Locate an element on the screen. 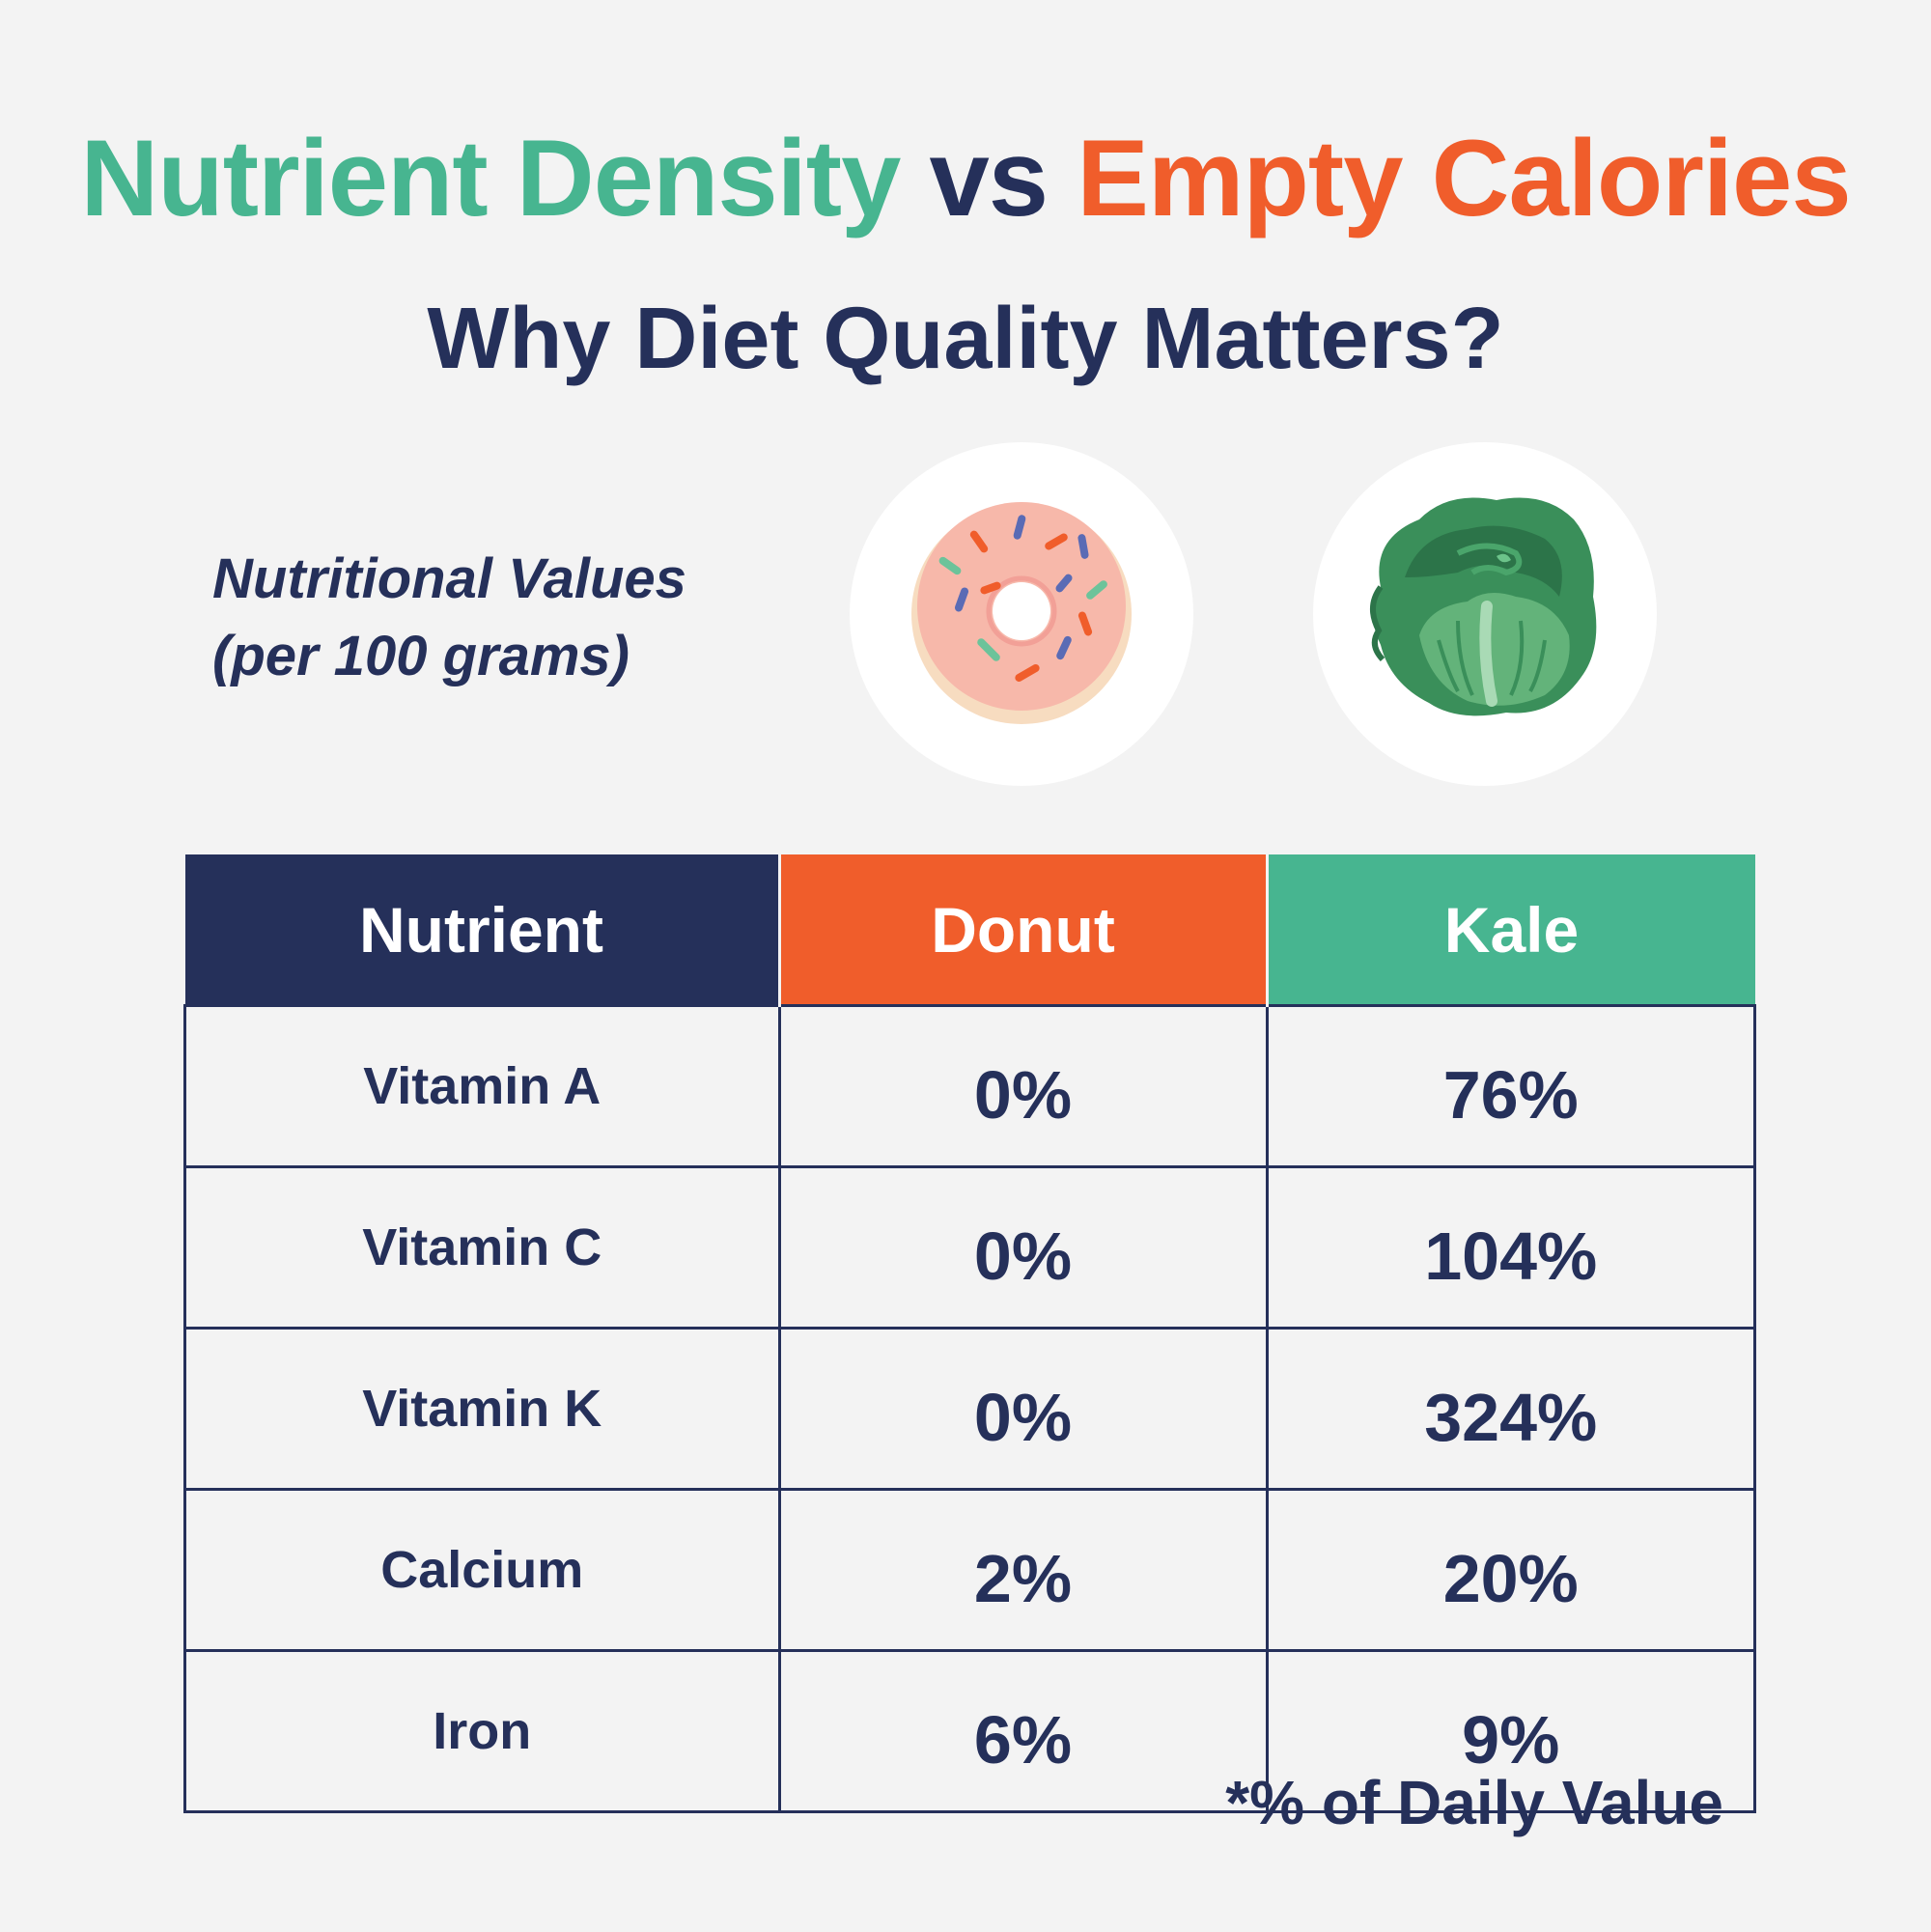 This screenshot has height=1932, width=1931. row-vitamin-k-nutrient: Vitamin K is located at coordinates (482, 1410).